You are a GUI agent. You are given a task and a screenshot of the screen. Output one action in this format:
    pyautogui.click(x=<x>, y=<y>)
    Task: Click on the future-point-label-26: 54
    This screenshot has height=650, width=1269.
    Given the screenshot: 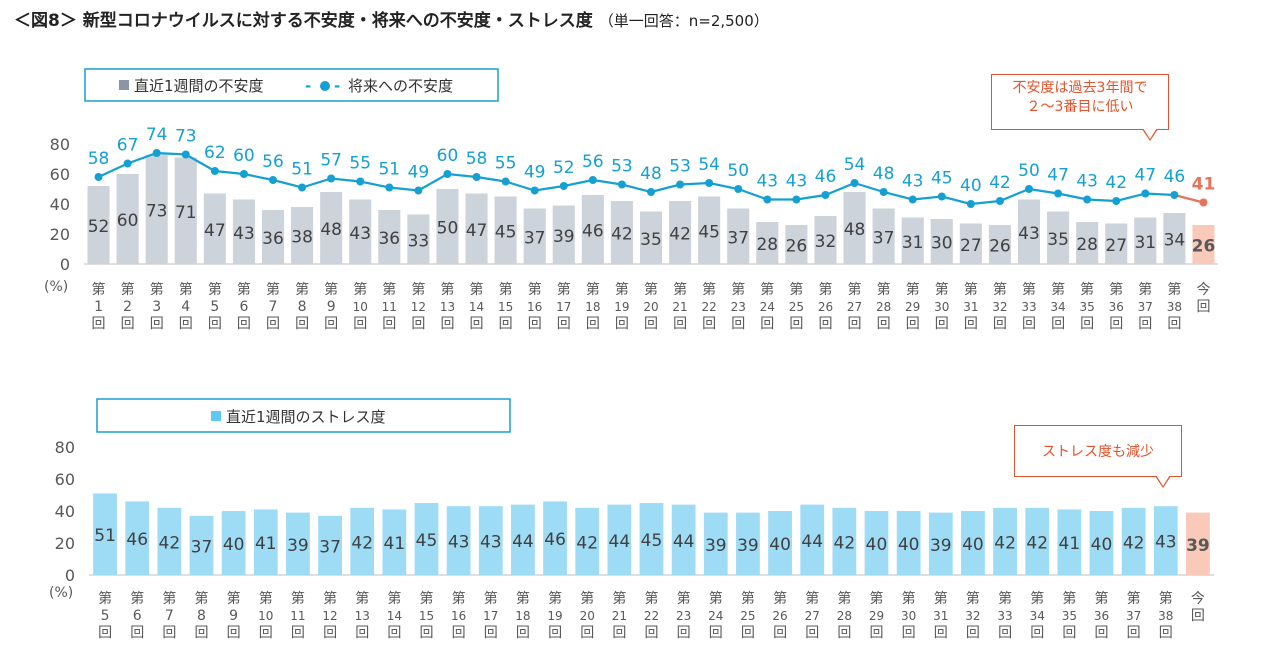 What is the action you would take?
    pyautogui.click(x=855, y=165)
    